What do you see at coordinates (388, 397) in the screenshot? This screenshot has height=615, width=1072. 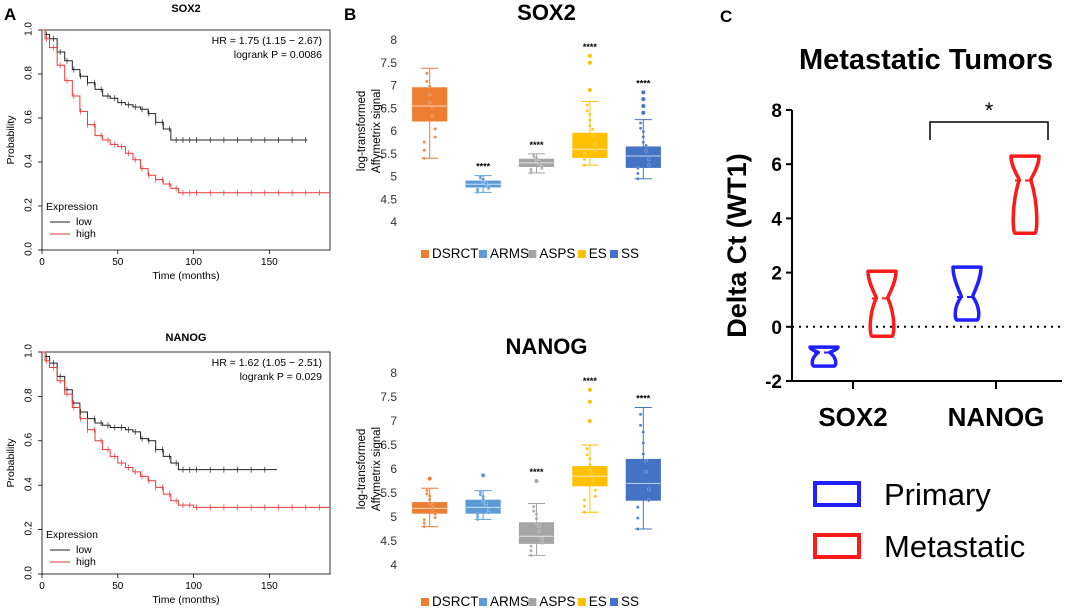 I see `y-tick-label: 7.5` at bounding box center [388, 397].